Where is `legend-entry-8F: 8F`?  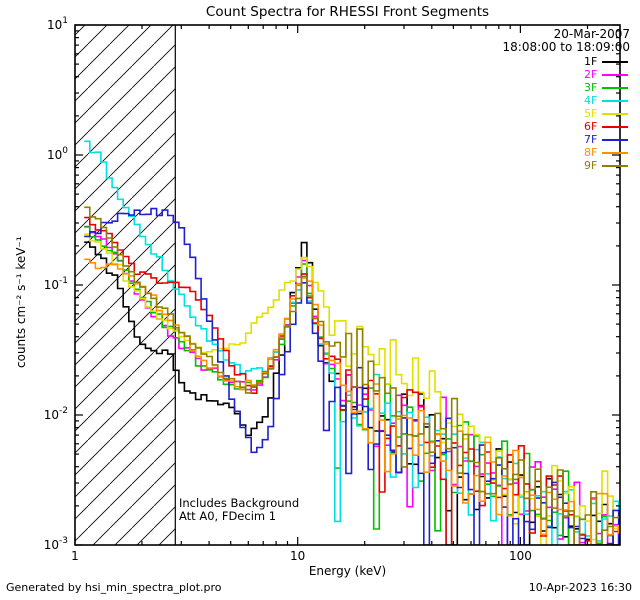 legend-entry-8F: 8F is located at coordinates (606, 152).